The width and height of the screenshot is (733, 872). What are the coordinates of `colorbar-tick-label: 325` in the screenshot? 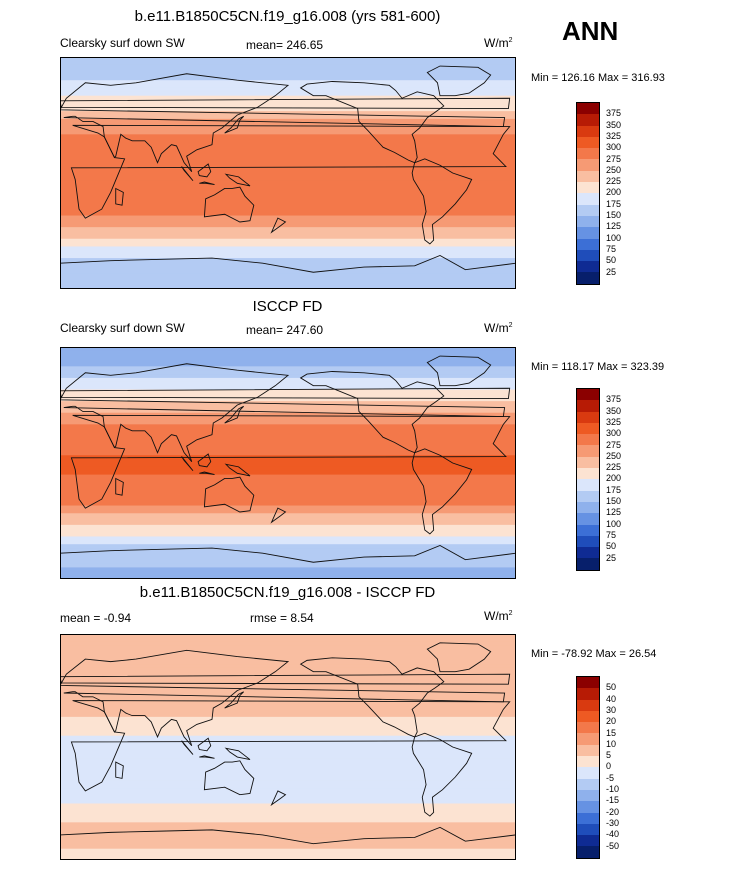 It's located at (614, 135).